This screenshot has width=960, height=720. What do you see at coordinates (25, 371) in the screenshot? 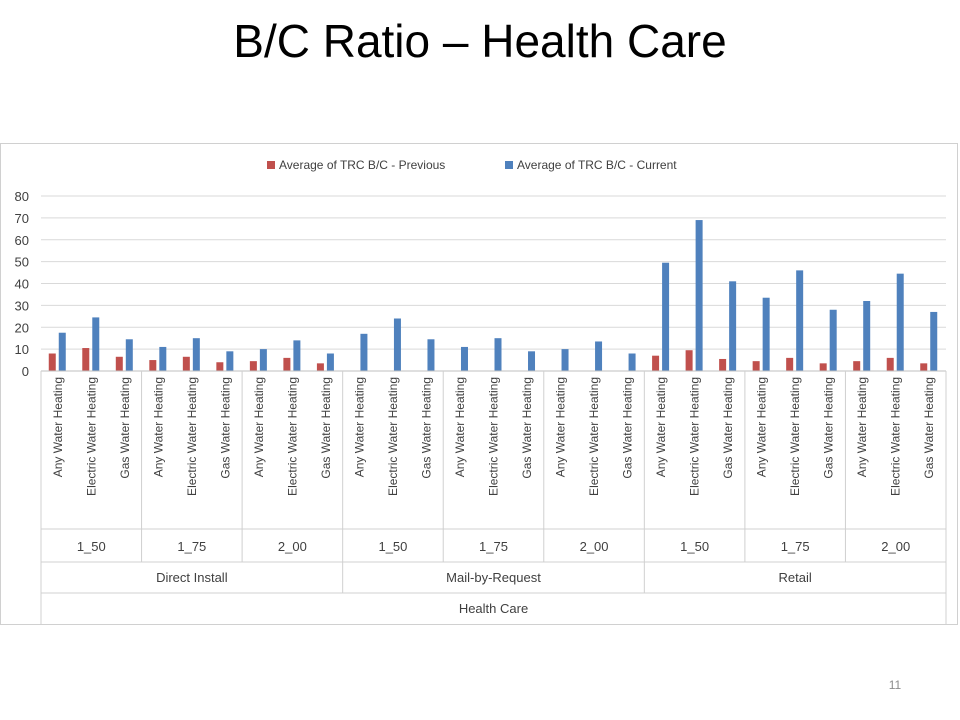
I see `y-tick-label: 0` at bounding box center [25, 371].